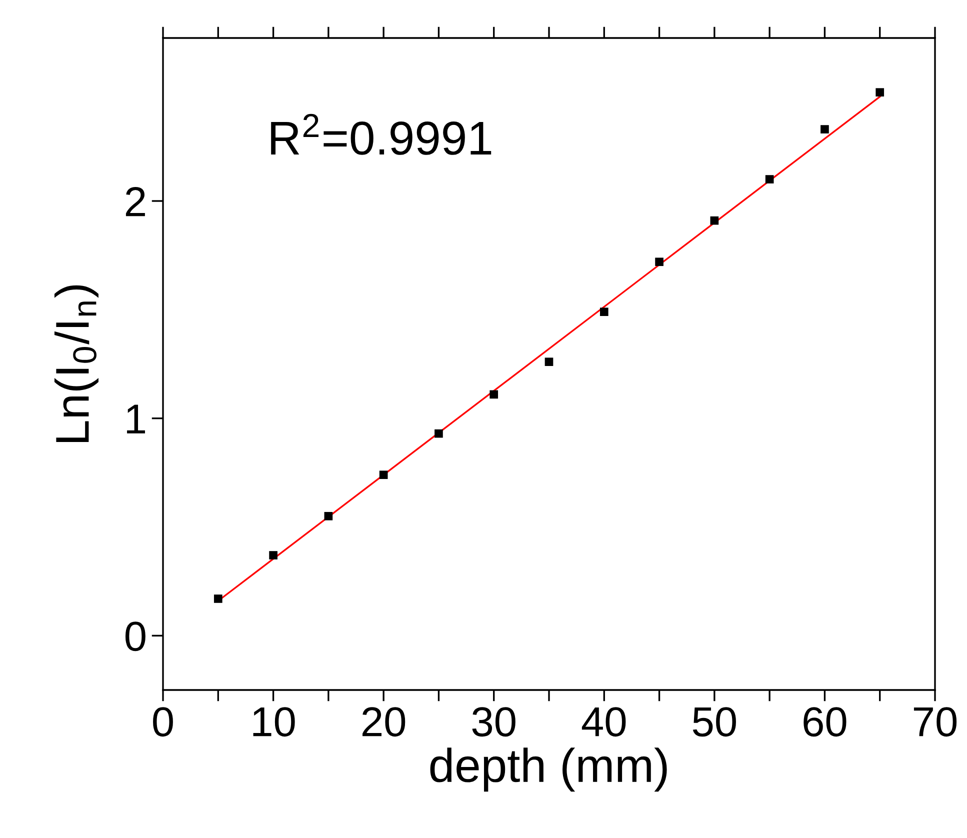 The height and width of the screenshot is (838, 967). Describe the element at coordinates (548, 770) in the screenshot. I see `x-axis-title: depth (mm)` at that location.